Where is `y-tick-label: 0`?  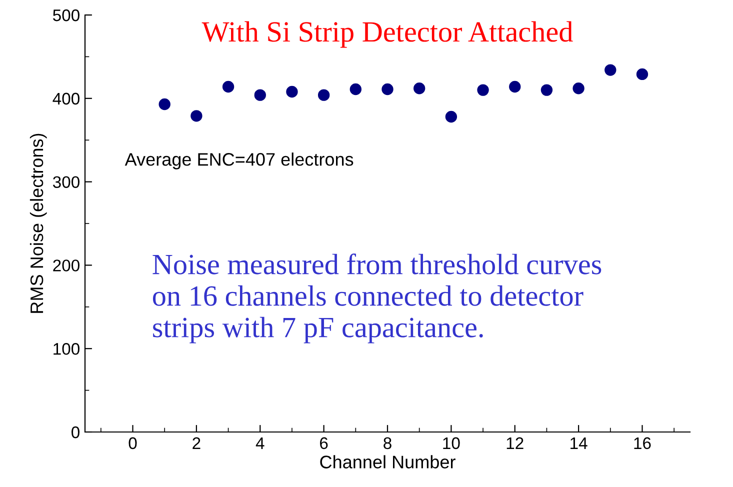
y-tick-label: 0 is located at coordinates (76, 432).